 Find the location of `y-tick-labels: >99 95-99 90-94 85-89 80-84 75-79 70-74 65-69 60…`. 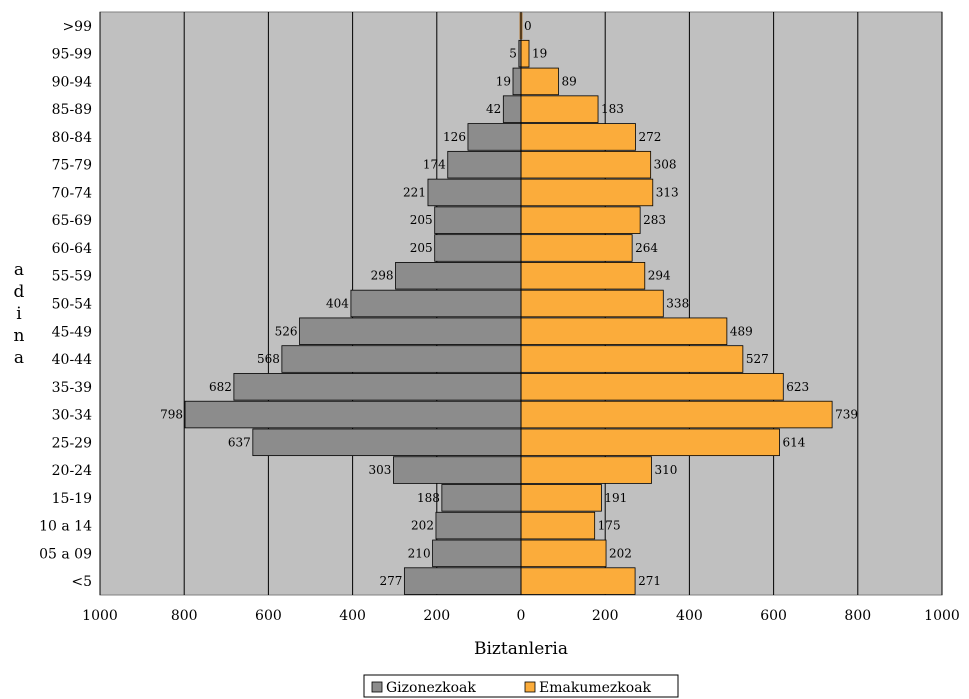

y-tick-labels: >99 95-99 90-94 85-89 80-84 75-79 70-74 65-69 60… is located at coordinates (65, 304).